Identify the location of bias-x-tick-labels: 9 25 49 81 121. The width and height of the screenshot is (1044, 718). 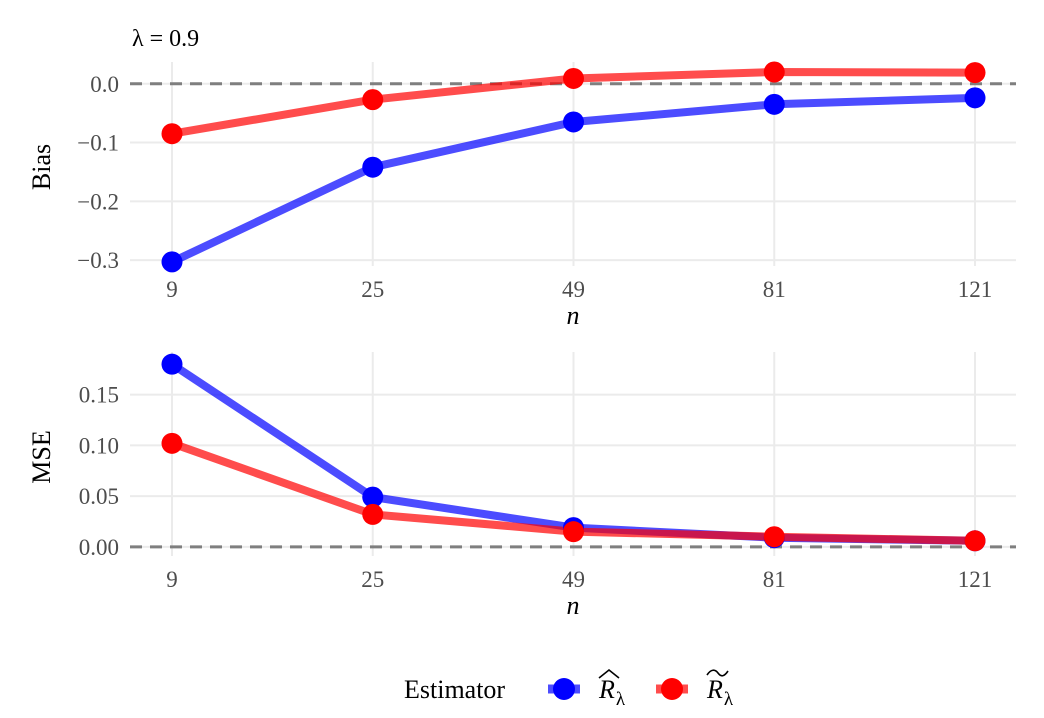
(579, 289).